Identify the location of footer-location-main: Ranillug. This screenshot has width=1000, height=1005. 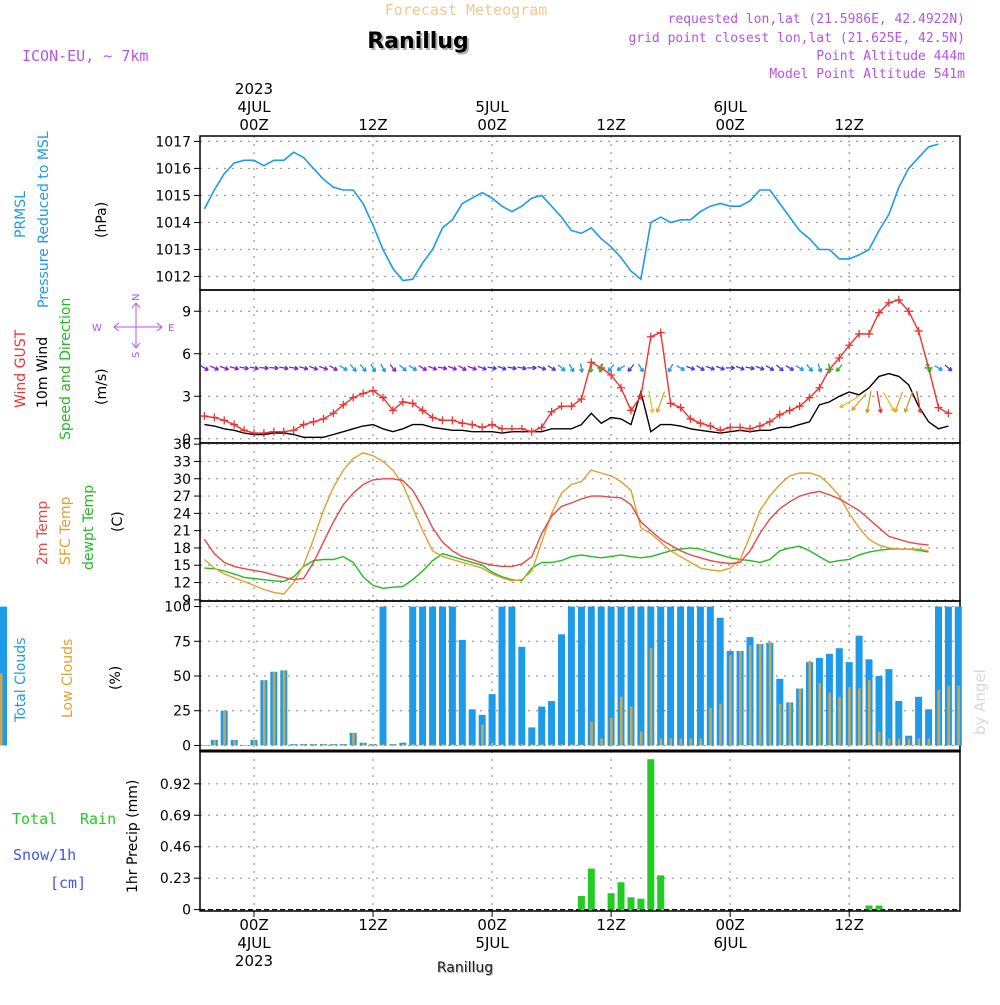
(465, 968).